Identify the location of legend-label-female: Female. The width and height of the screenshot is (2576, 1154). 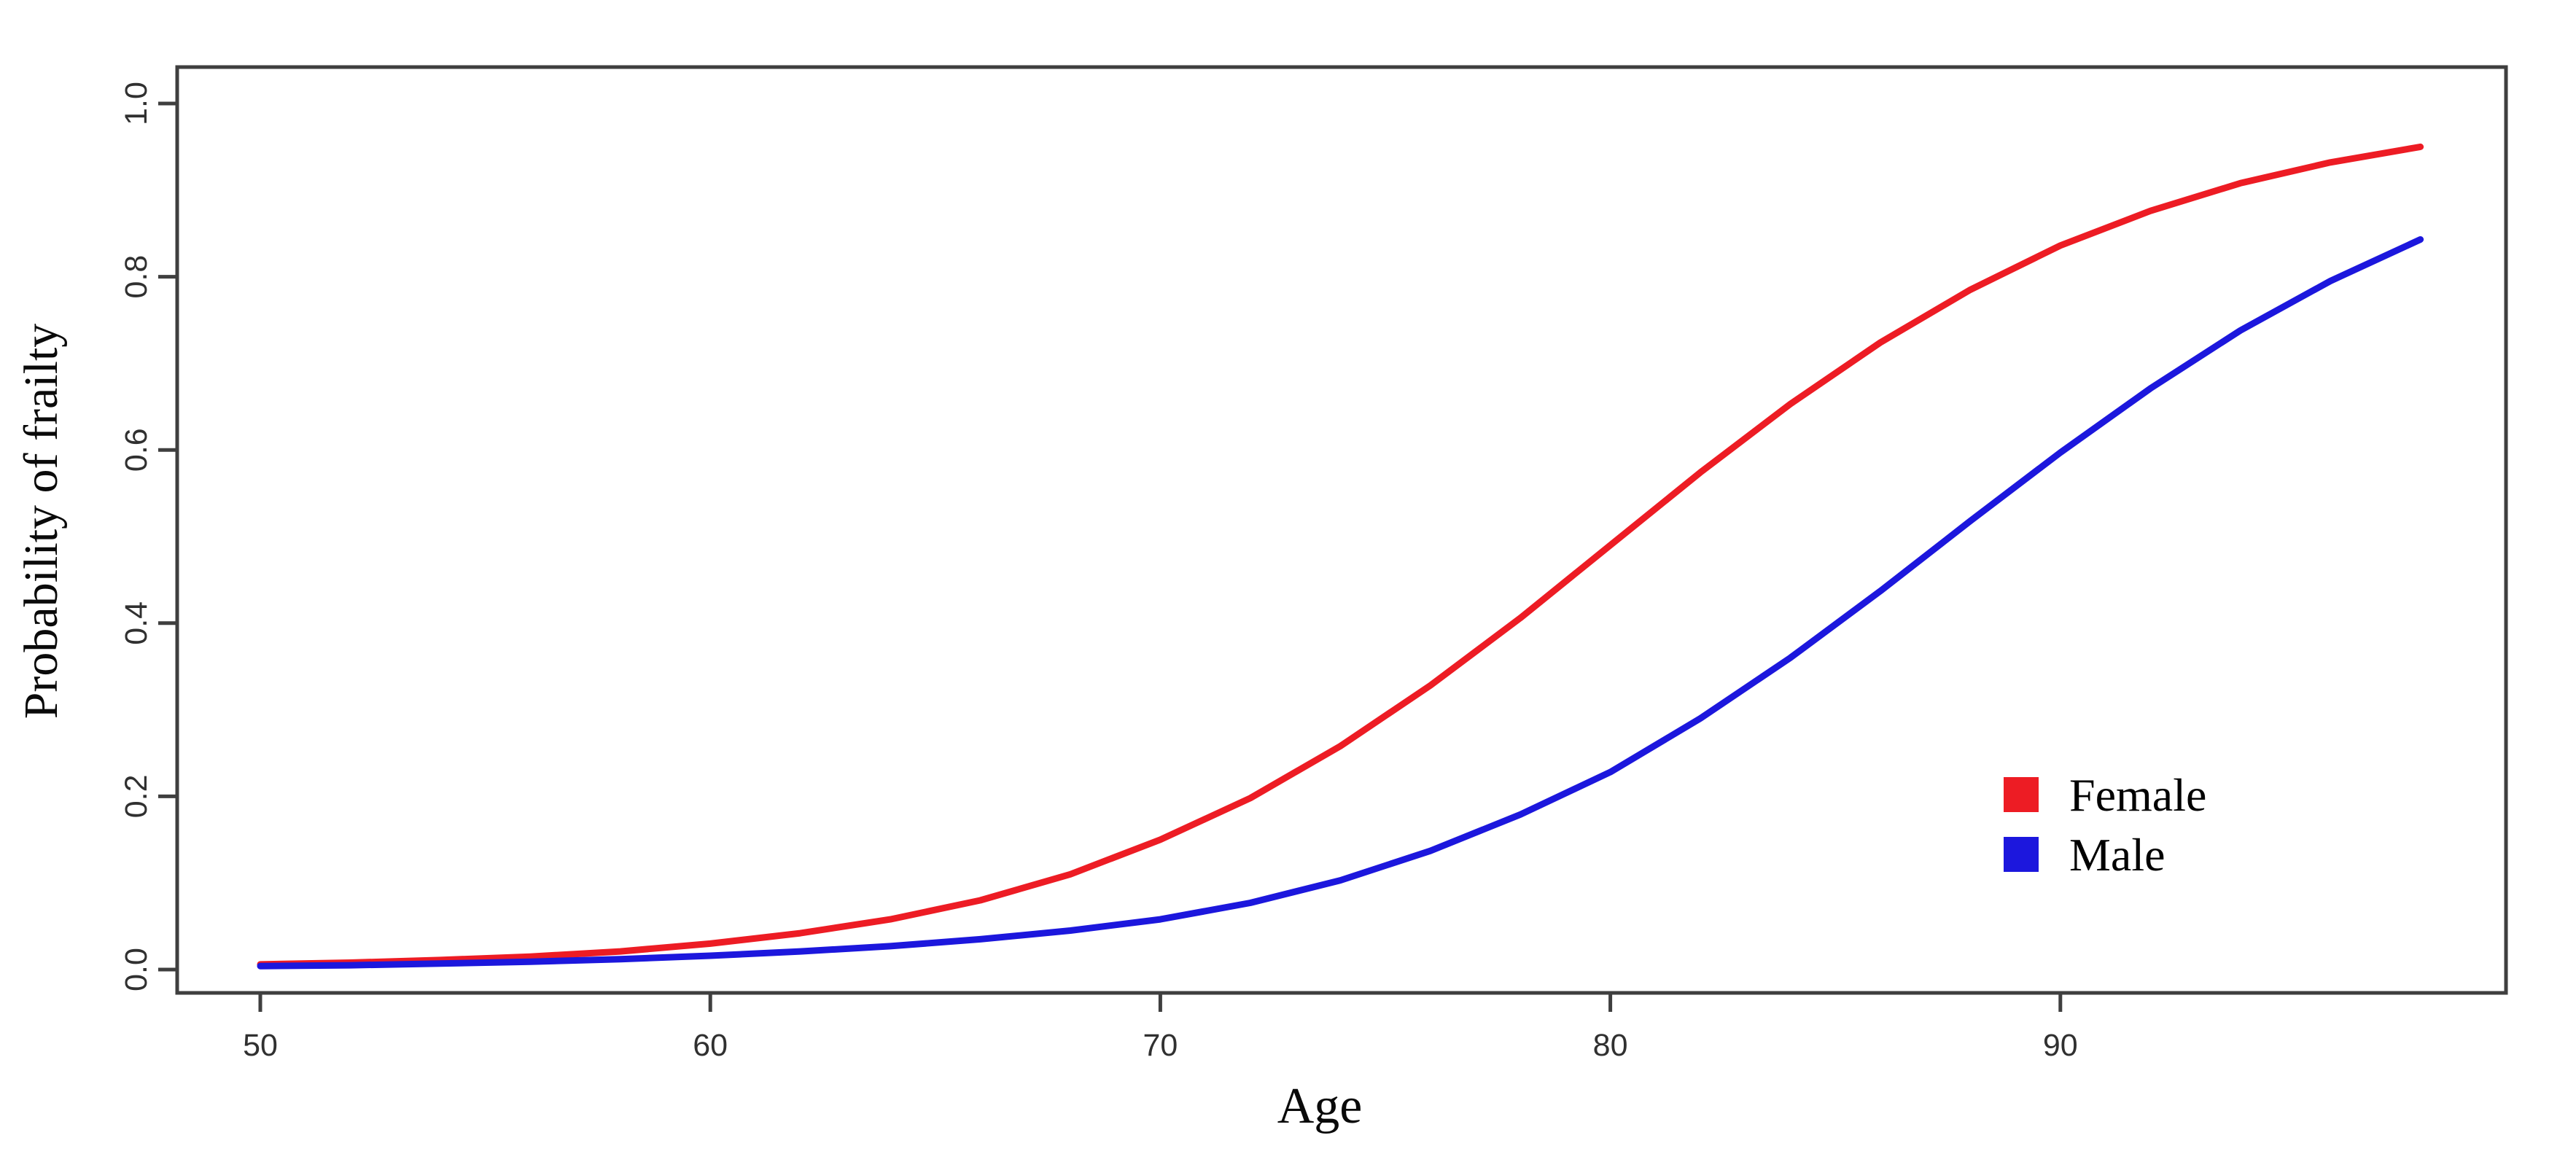
(2137, 795).